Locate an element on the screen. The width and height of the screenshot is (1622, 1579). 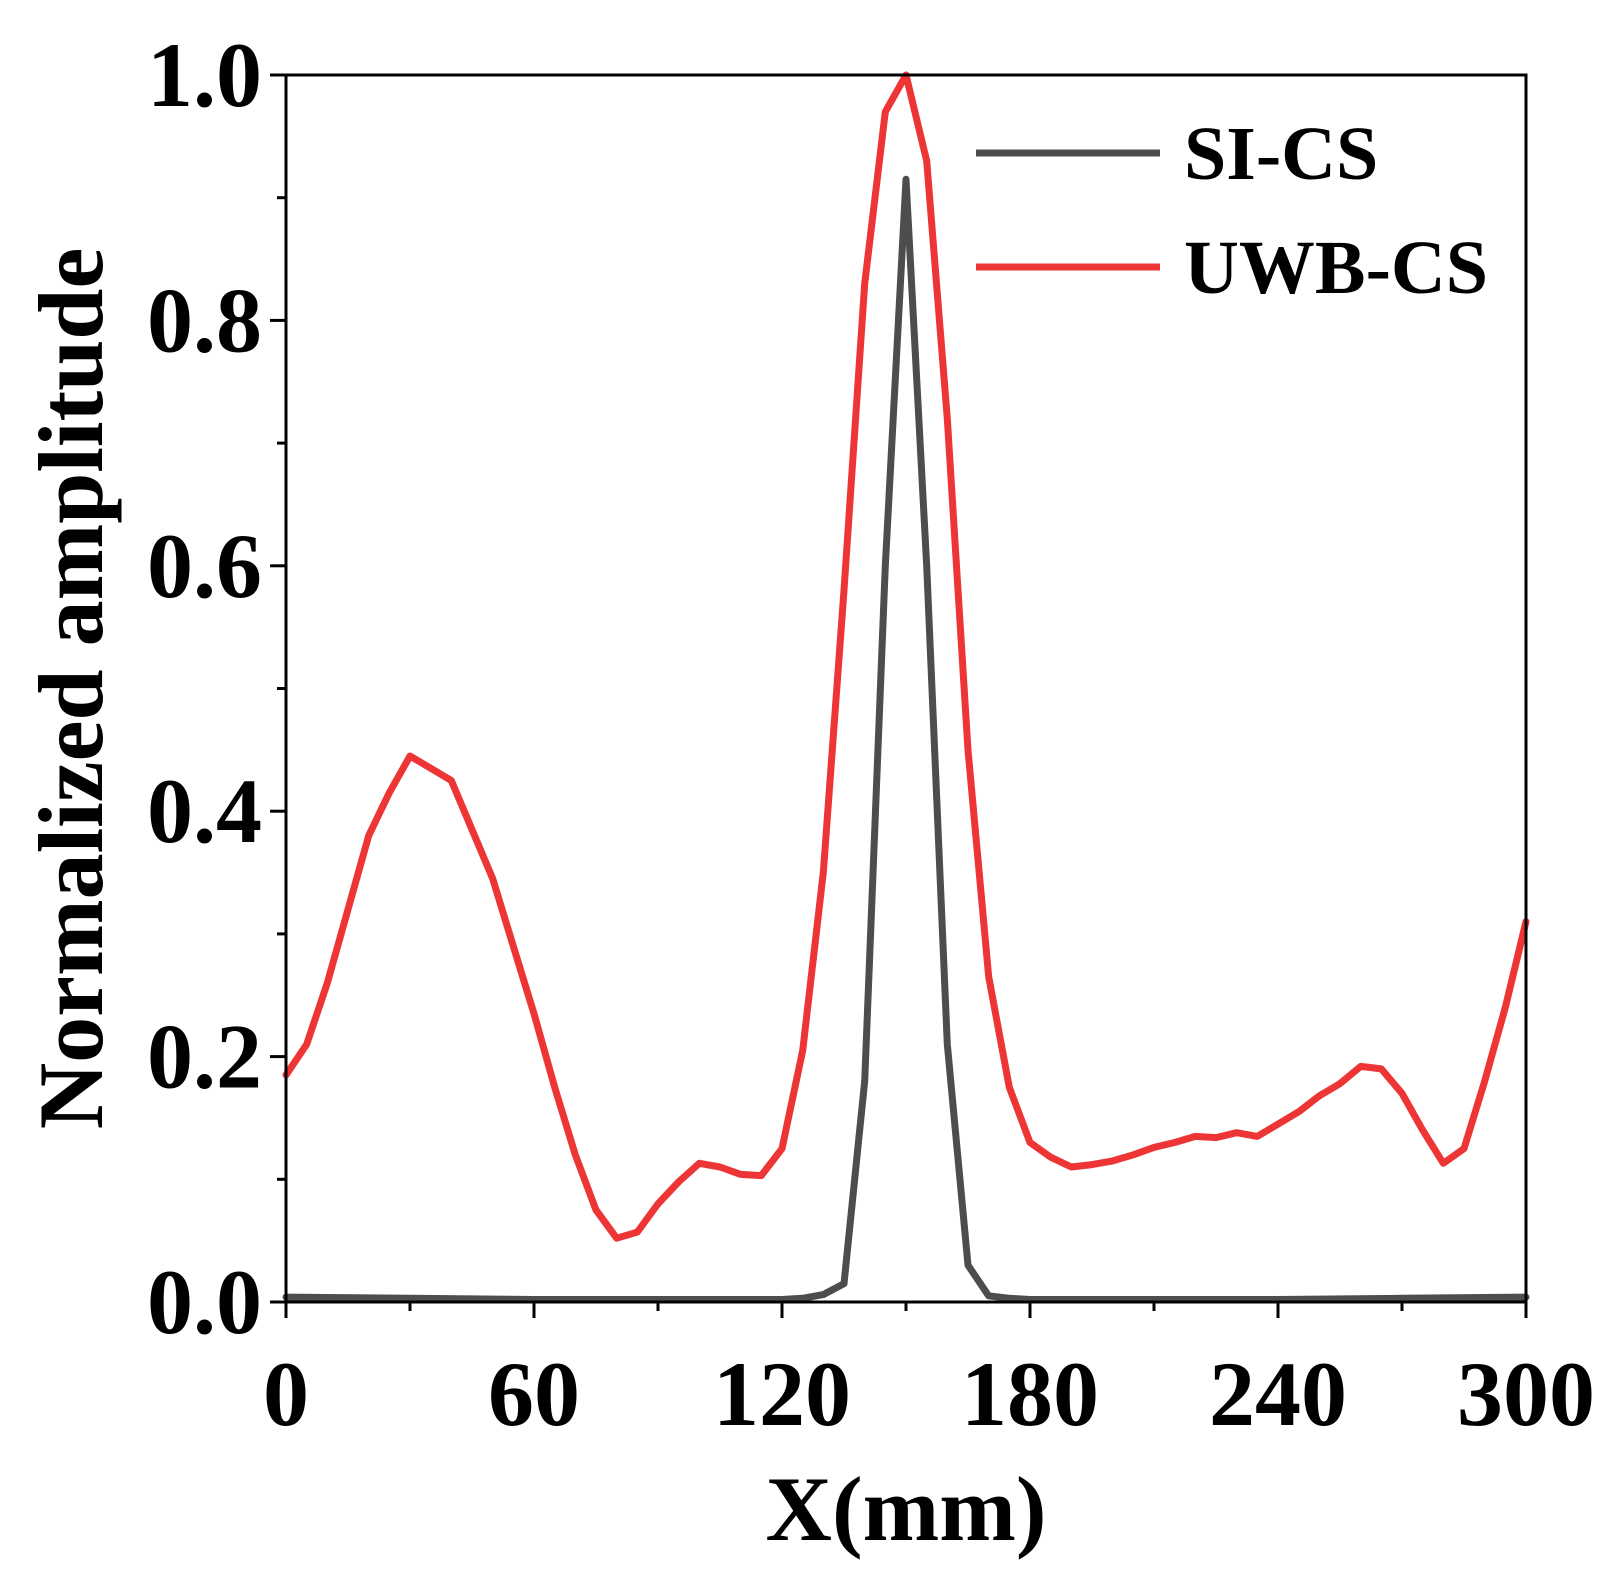
x-axis-title: X(mm) is located at coordinates (906, 1509).